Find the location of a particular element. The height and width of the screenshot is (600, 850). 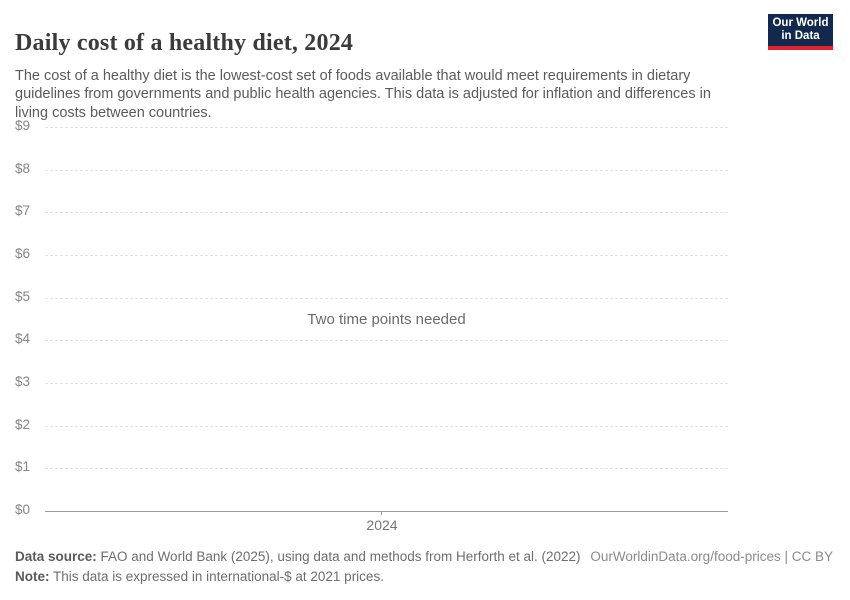

y-axis-tick-label: $5 is located at coordinates (23, 296).